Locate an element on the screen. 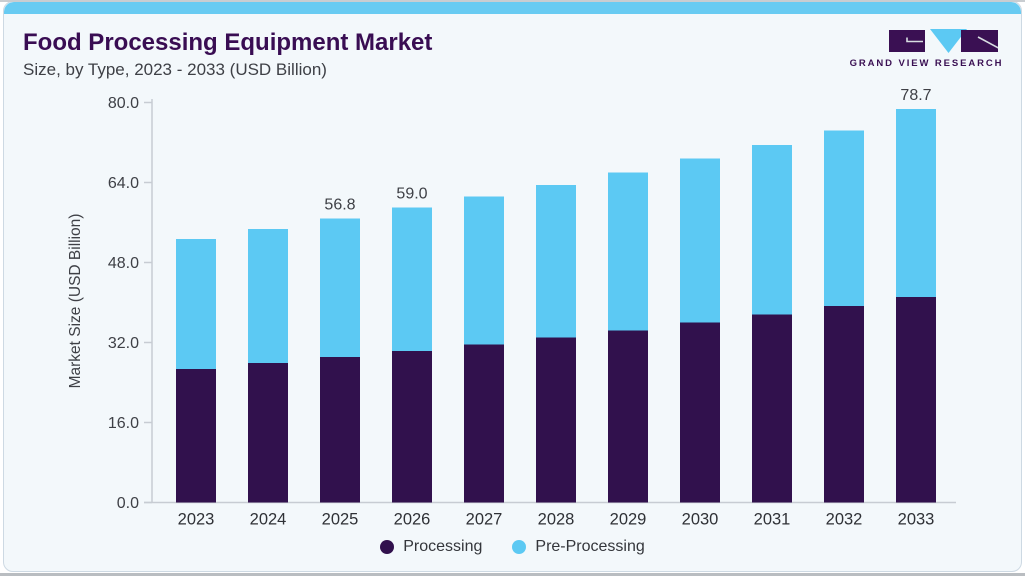 This screenshot has height=576, width=1025. legend-label-pre-processing: Pre-Processing is located at coordinates (590, 546).